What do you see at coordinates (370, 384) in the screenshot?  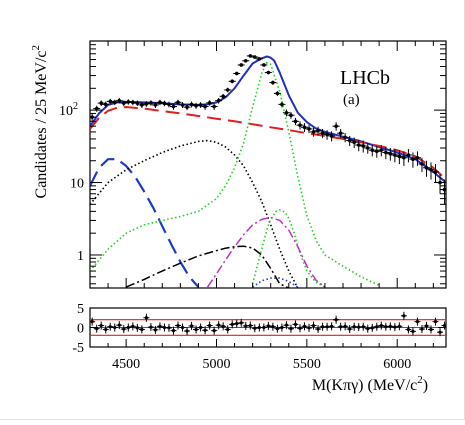 I see `x-axis-title: M(Kπγ) (MeV/c2)` at bounding box center [370, 384].